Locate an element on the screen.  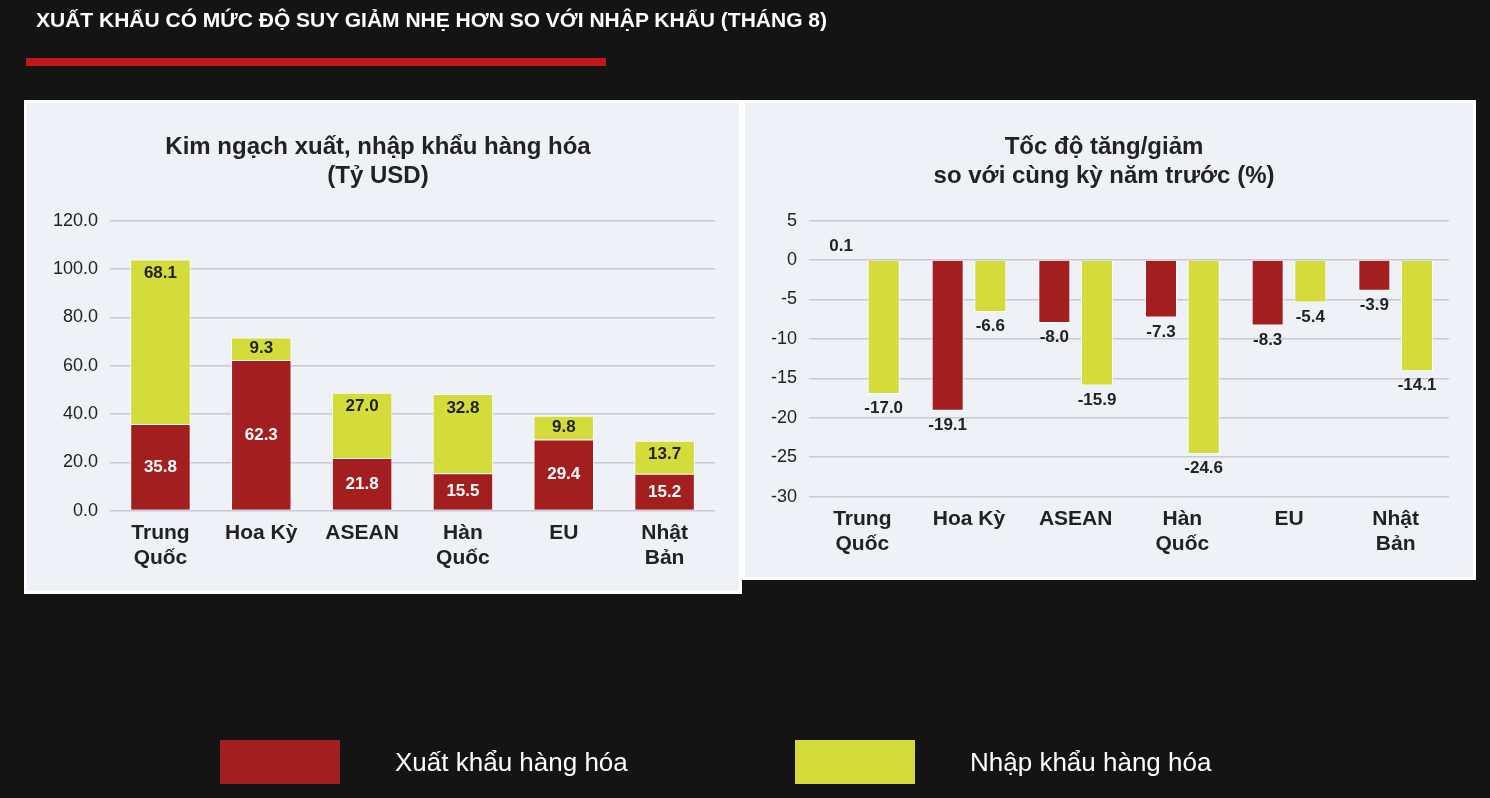
y-tick-label: -15 is located at coordinates (784, 377).